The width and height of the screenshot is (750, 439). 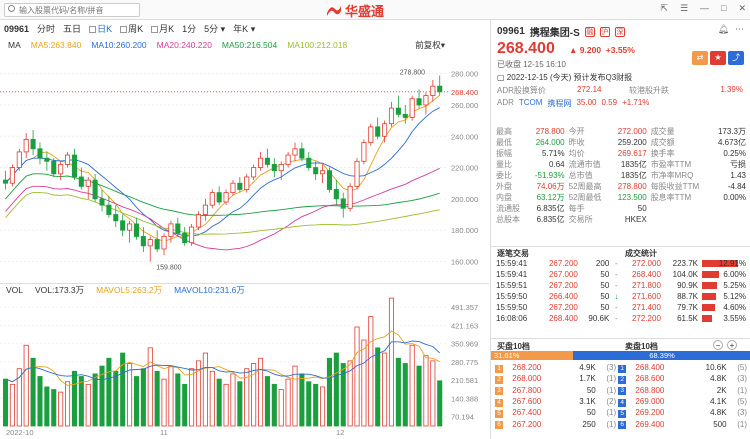 I want to click on tab-five-day: 五日, so click(x=72, y=29).